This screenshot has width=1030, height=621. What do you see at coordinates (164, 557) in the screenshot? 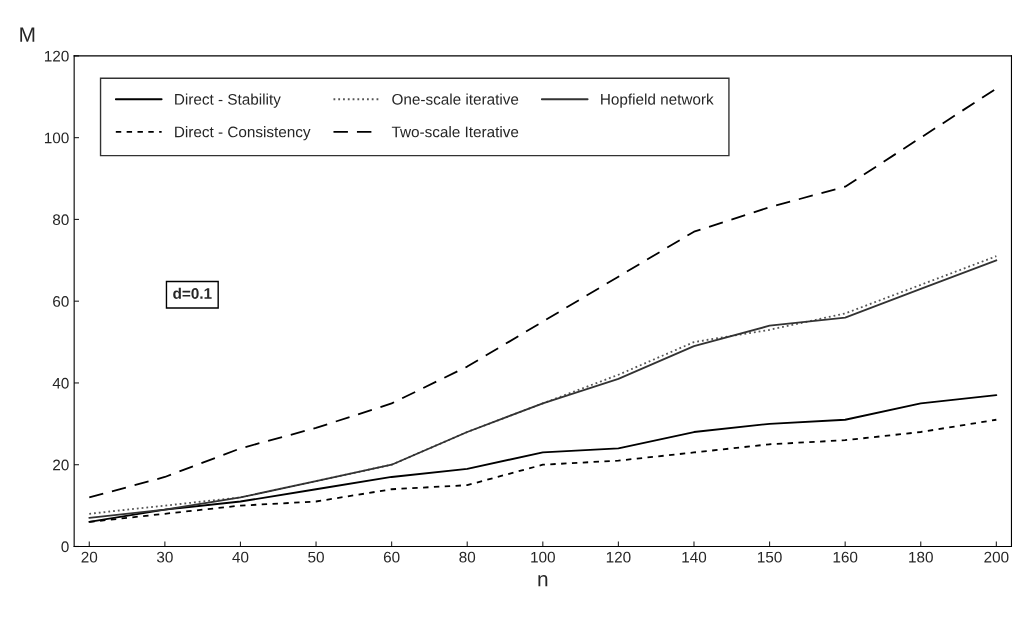
I see `x-tick-label: 30` at bounding box center [164, 557].